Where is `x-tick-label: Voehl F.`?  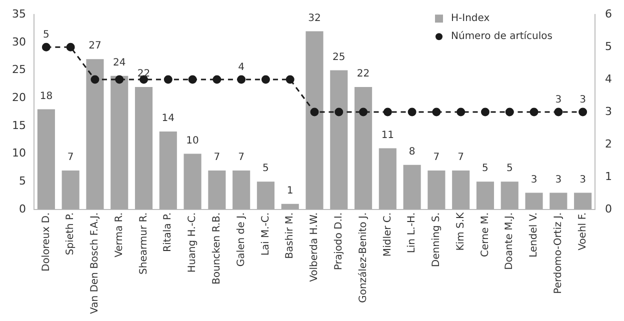 x-tick-label: Voehl F. is located at coordinates (582, 231).